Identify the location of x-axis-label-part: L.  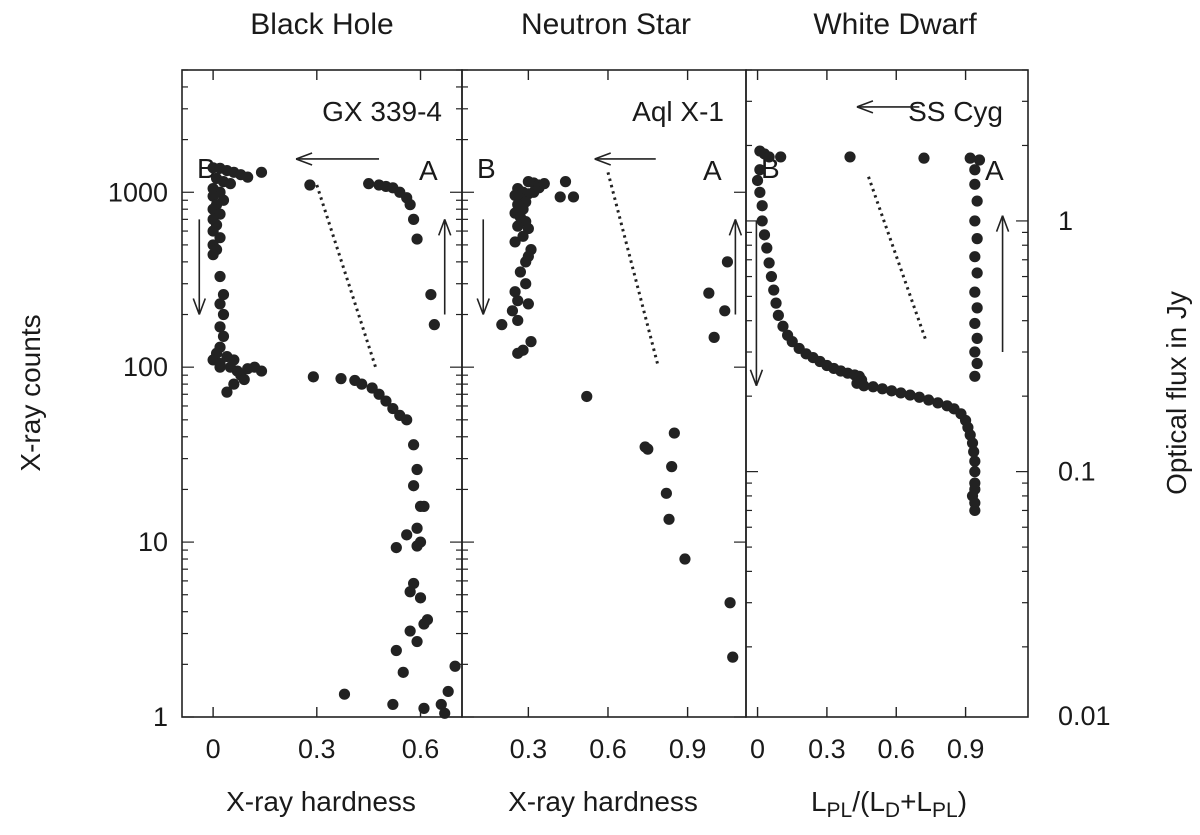
(819, 801).